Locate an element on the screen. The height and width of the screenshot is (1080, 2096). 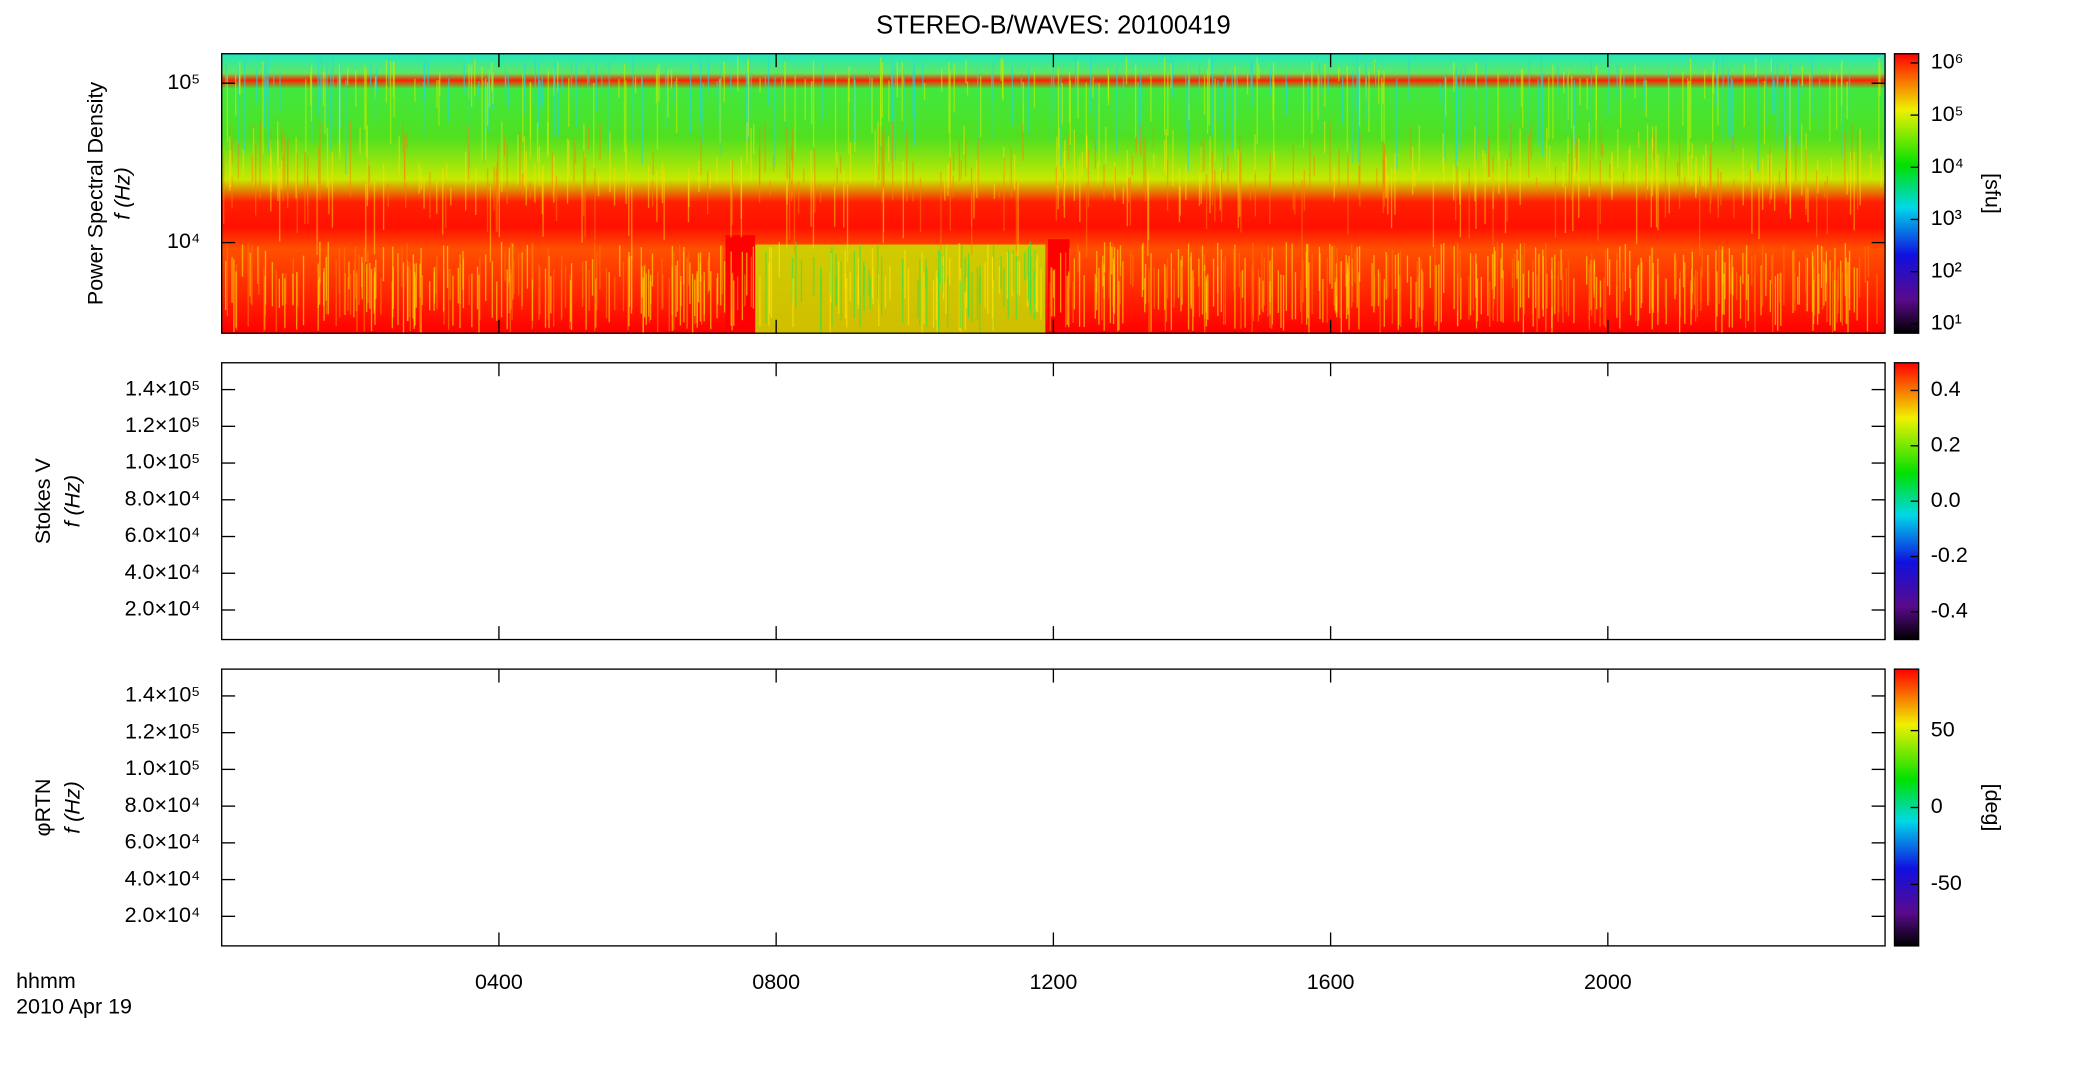
colorbar is located at coordinates (1906, 807).